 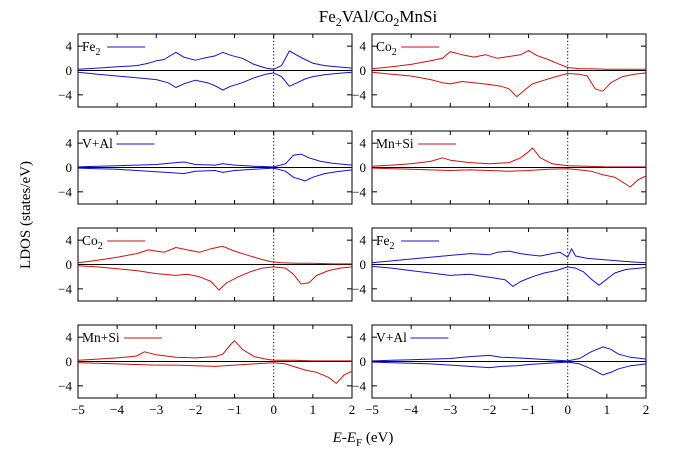 I want to click on ldos-panel-6: 4 0 −4 Fe2, so click(x=499, y=264).